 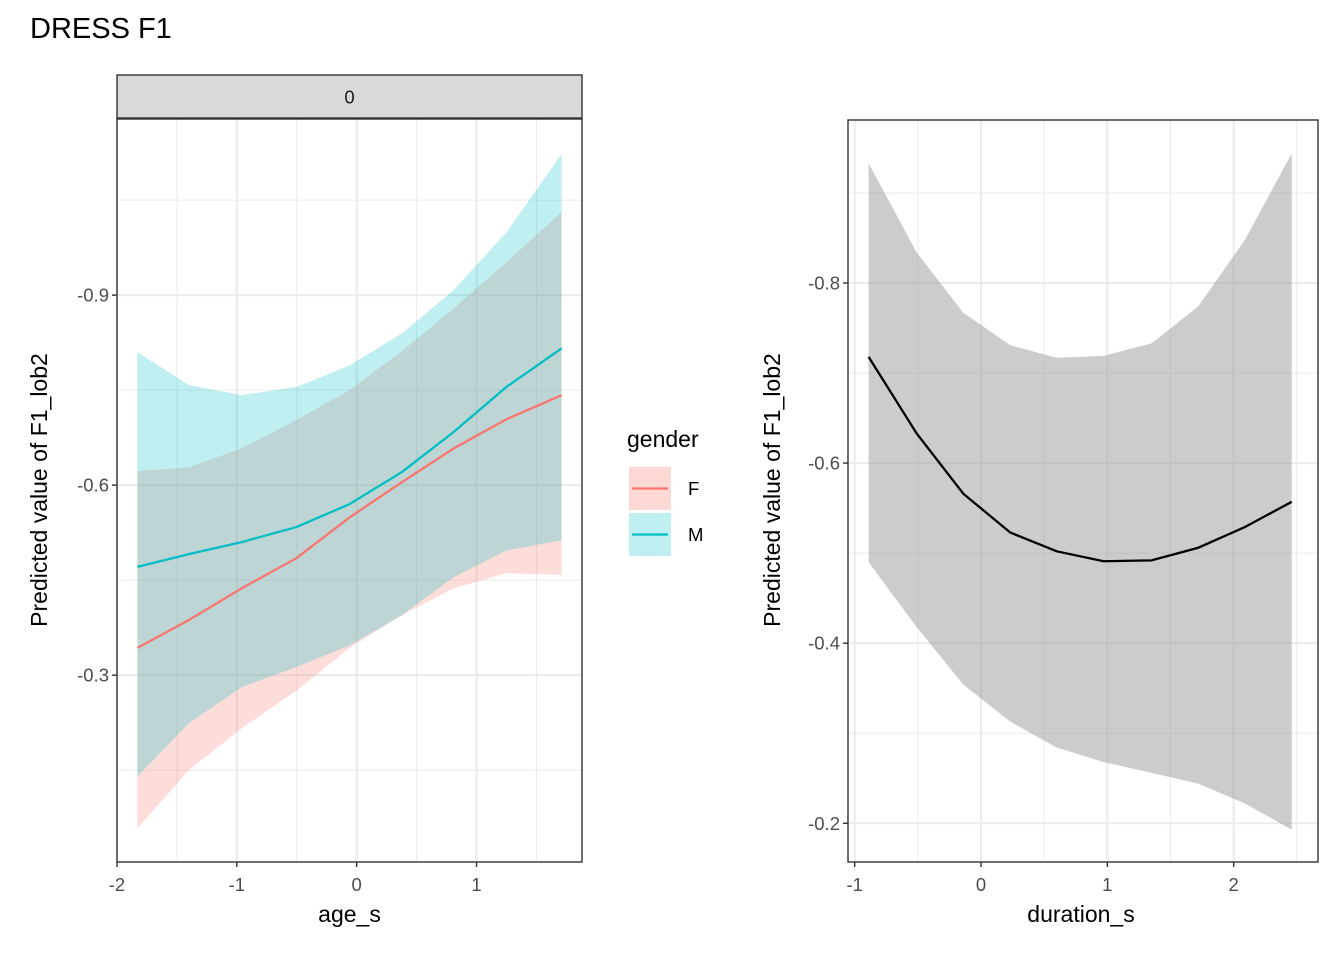 I want to click on x-axis-title: duration_s, so click(x=1080, y=914).